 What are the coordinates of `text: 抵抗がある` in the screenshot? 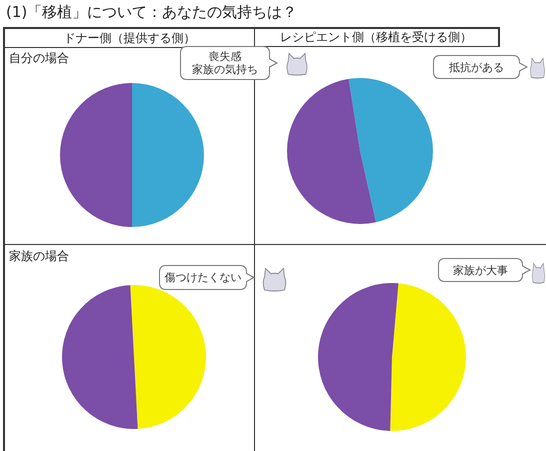 It's located at (476, 67).